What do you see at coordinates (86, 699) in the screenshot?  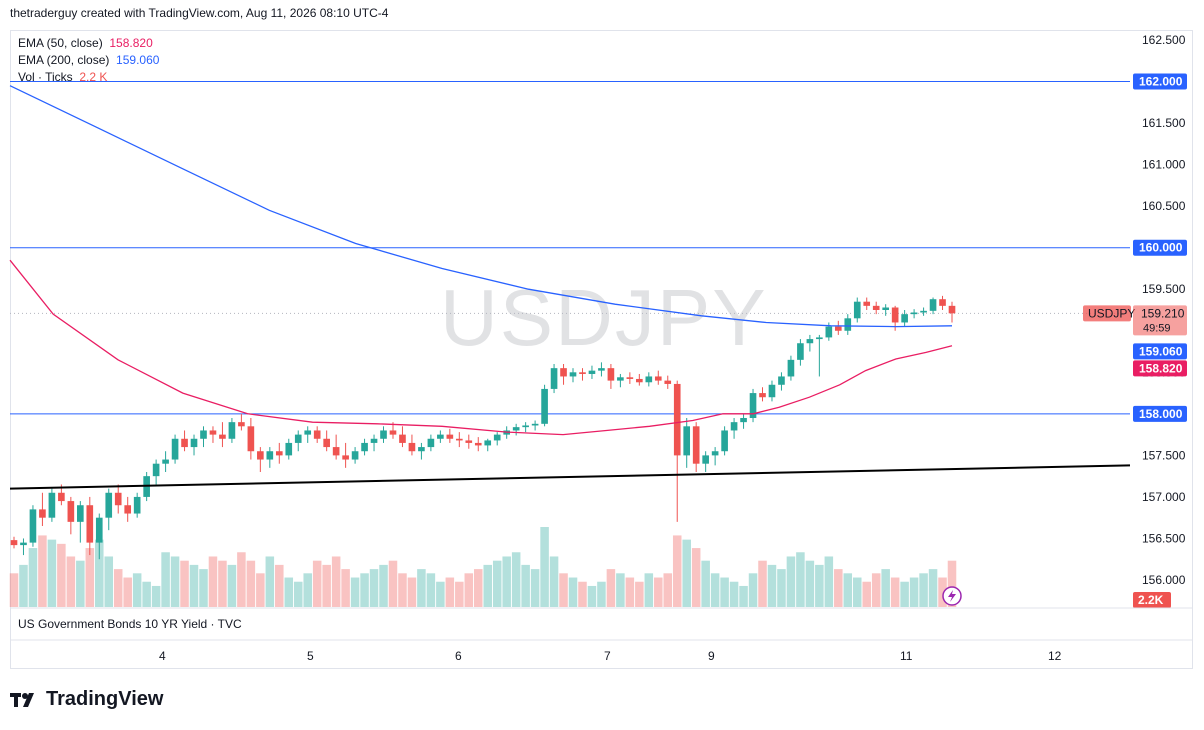 I see `tradingview-logo: TradingView` at bounding box center [86, 699].